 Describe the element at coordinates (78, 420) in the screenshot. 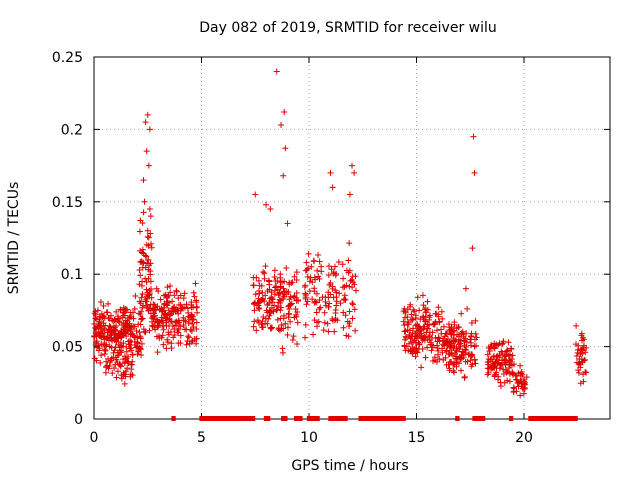

I see `y-tick-label: 0` at that location.